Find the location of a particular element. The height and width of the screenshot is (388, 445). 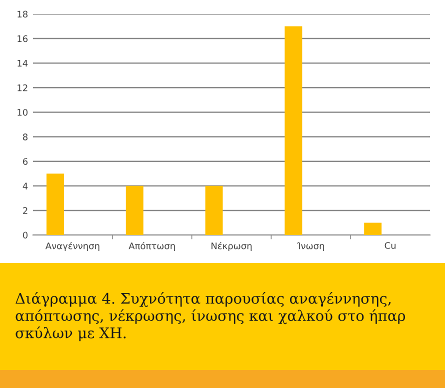

x-tick-label: Απόπτωση is located at coordinates (151, 247).